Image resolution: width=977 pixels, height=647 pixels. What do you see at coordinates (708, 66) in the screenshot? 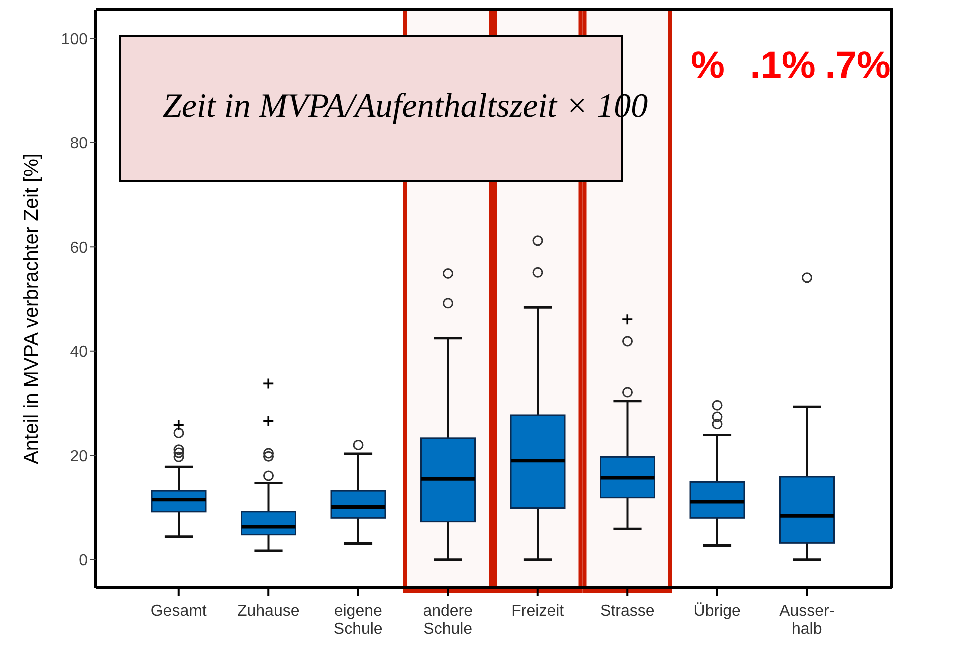
I see `annotation: %` at bounding box center [708, 66].